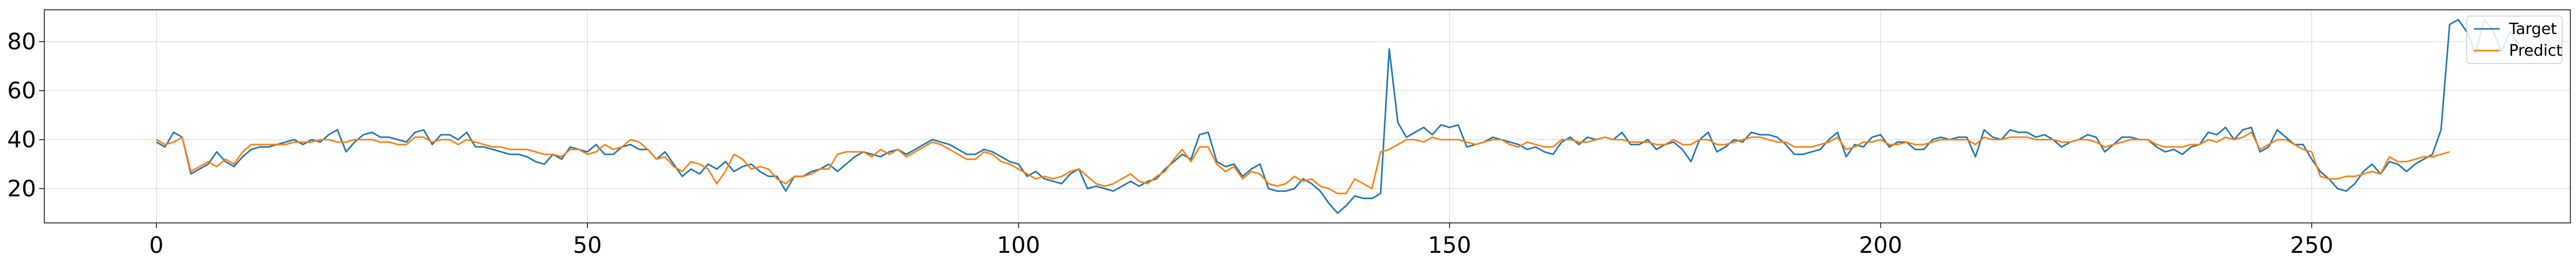  What do you see at coordinates (21, 140) in the screenshot?
I see `y-tick-label: 40` at bounding box center [21, 140].